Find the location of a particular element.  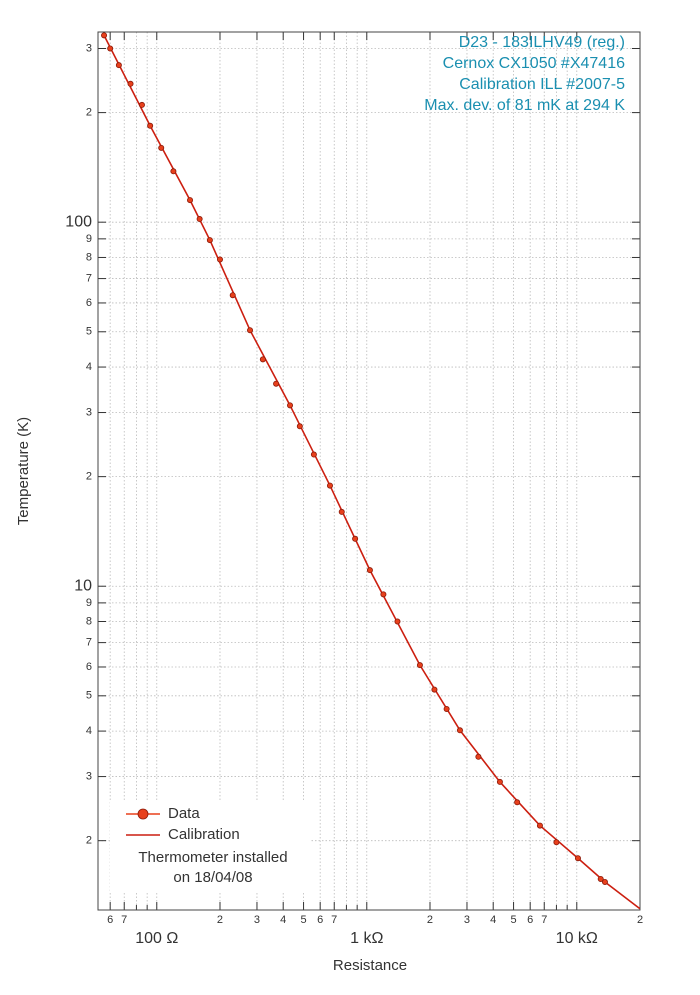

x-tick-label: 100 Ω is located at coordinates (156, 938).